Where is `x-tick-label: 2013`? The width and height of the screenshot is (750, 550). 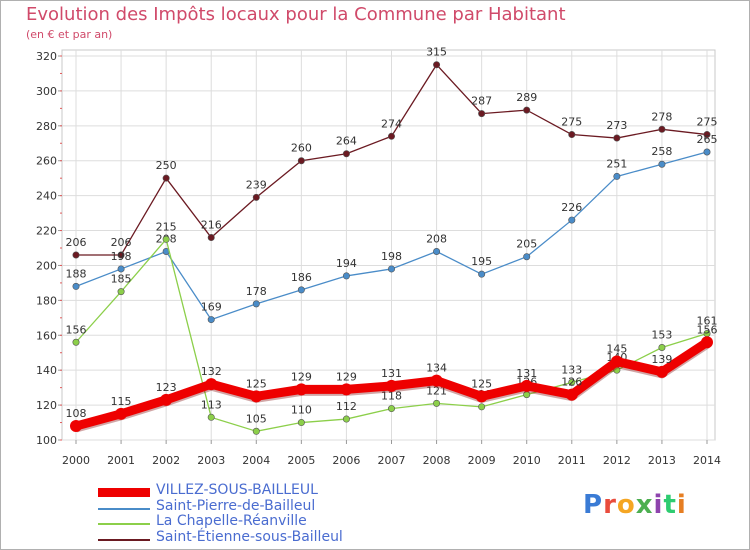 x-tick-label: 2013 is located at coordinates (662, 460).